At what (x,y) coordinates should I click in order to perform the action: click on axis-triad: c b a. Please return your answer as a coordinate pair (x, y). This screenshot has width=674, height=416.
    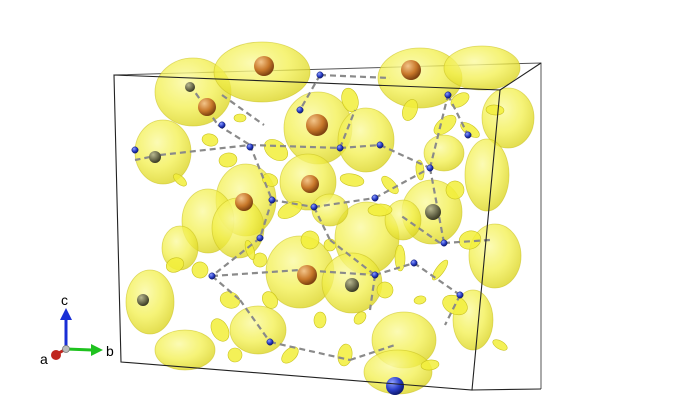
    Looking at the image, I should click on (77, 329).